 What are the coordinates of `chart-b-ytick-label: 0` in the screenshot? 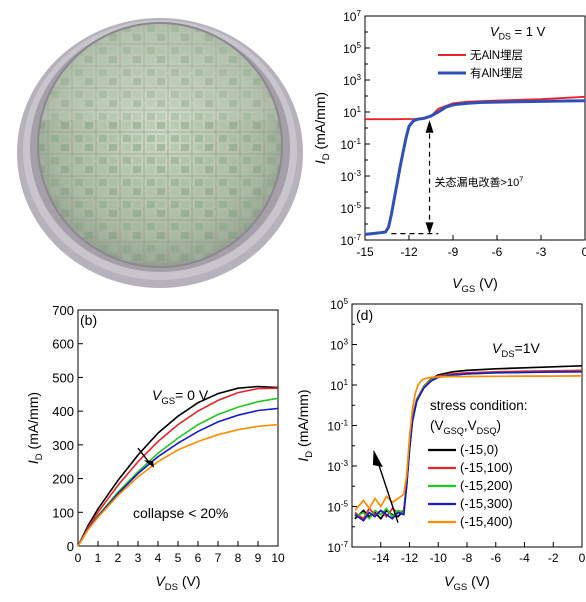 It's located at (70, 546).